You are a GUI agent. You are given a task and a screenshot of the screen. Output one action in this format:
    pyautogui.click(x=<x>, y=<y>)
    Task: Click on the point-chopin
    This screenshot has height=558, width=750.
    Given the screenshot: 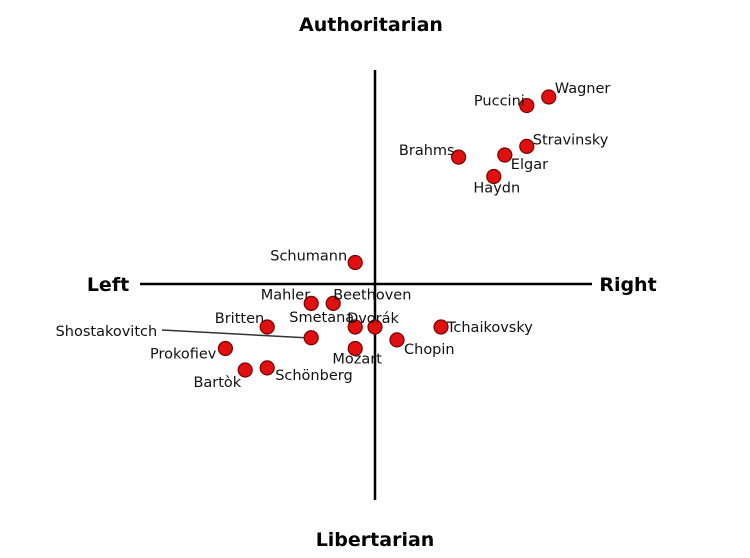 What is the action you would take?
    pyautogui.click(x=397, y=340)
    